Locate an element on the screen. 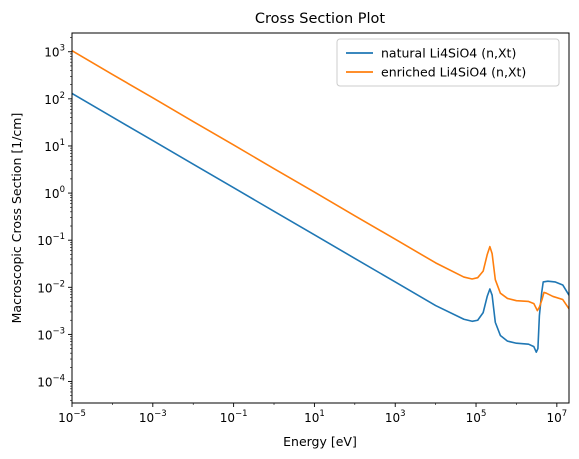  legend-box is located at coordinates (448, 62).